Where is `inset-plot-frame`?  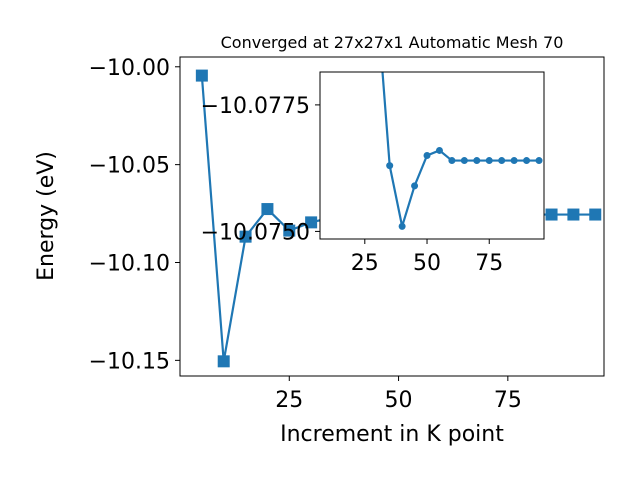
inset-plot-frame is located at coordinates (432, 155).